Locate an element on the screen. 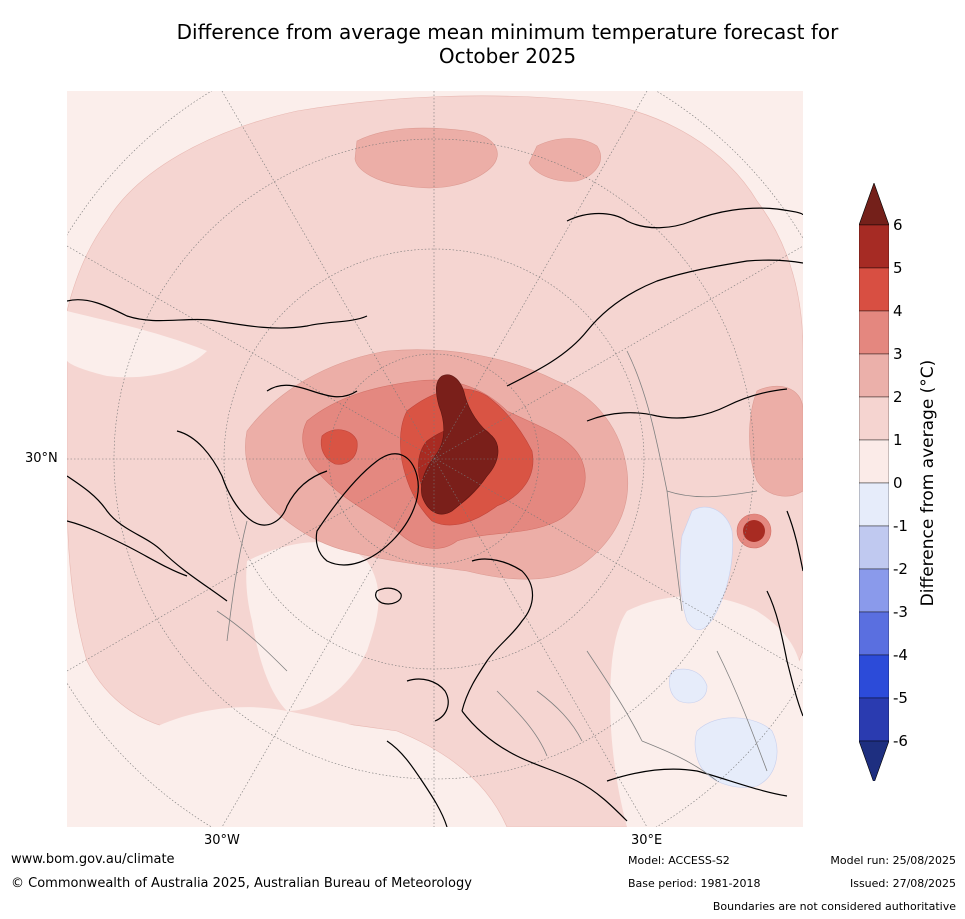  anomaly-light-gap-atlantic is located at coordinates (312, 626).